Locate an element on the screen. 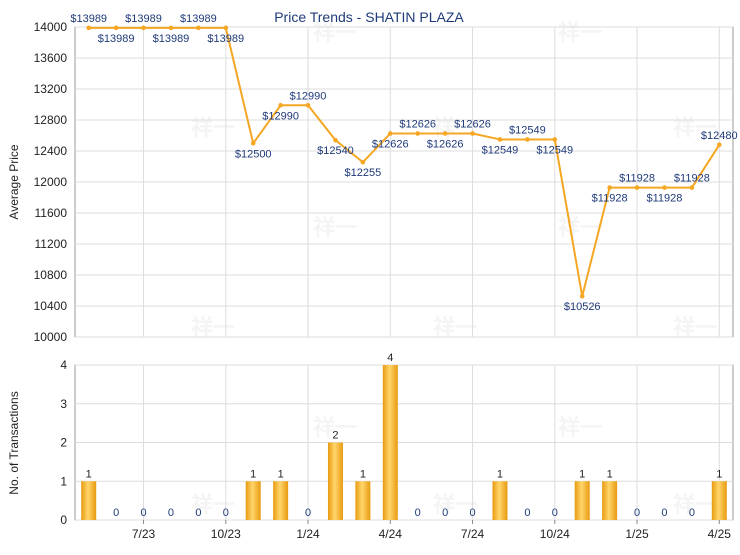  price-data-label: $12540 is located at coordinates (335, 151).